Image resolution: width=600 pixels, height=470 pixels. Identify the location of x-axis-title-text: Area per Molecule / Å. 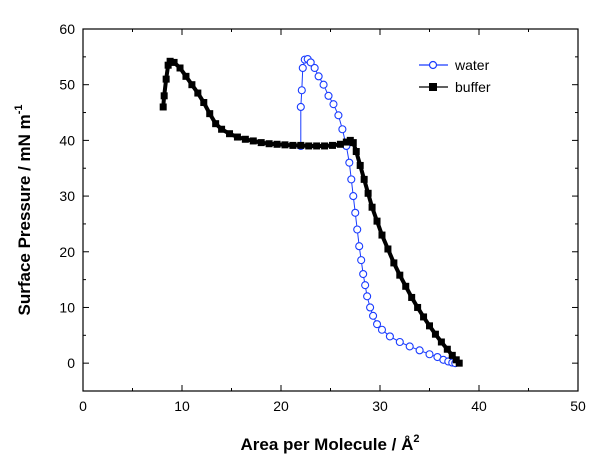
(326, 444).